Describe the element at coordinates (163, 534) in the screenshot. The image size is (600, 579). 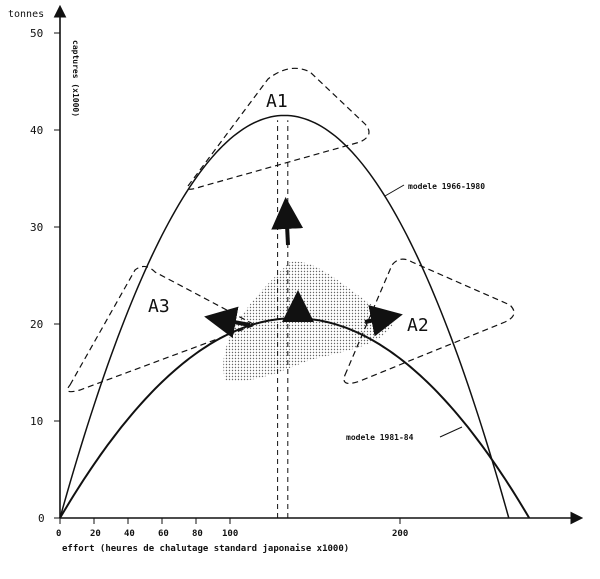
I see `x-tick-label: 60` at that location.